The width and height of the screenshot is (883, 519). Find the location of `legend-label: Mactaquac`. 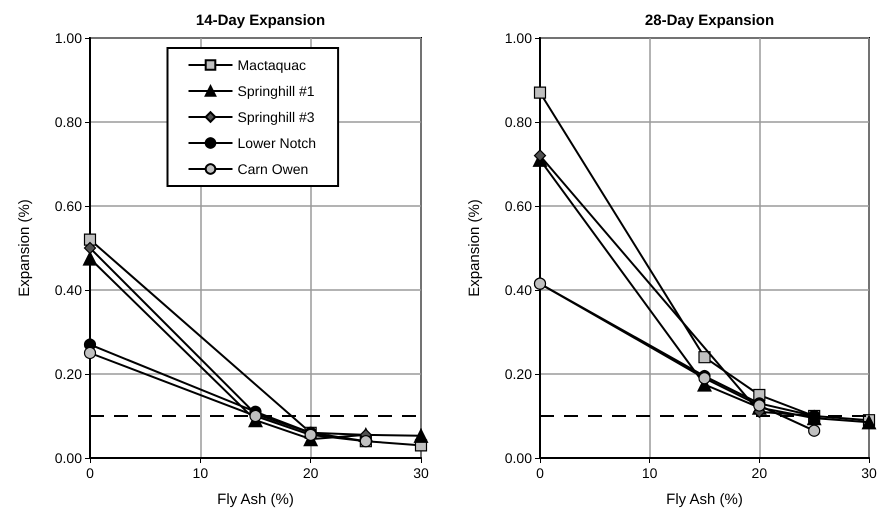

legend-label: Mactaquac is located at coordinates (272, 65).